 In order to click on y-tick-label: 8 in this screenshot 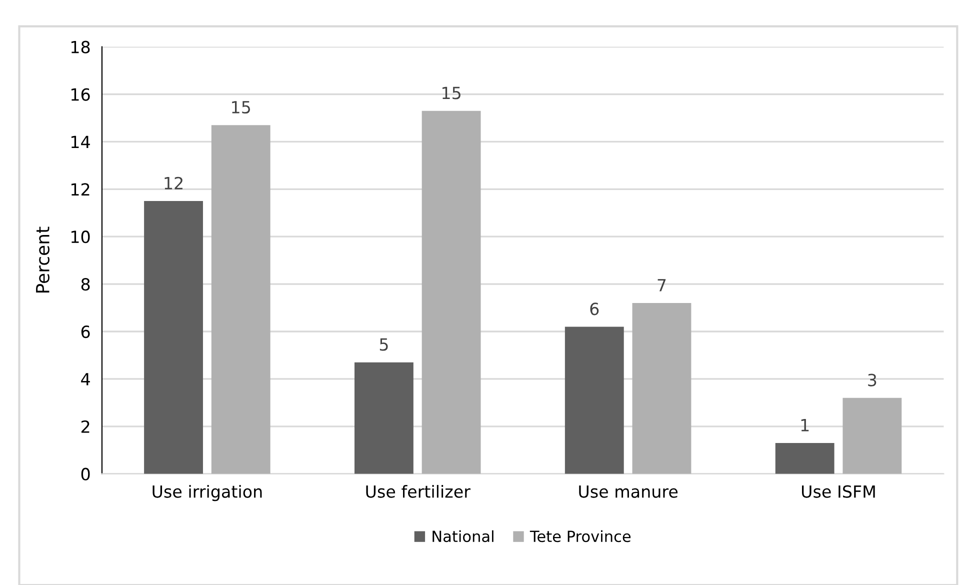, I will do `click(85, 284)`.